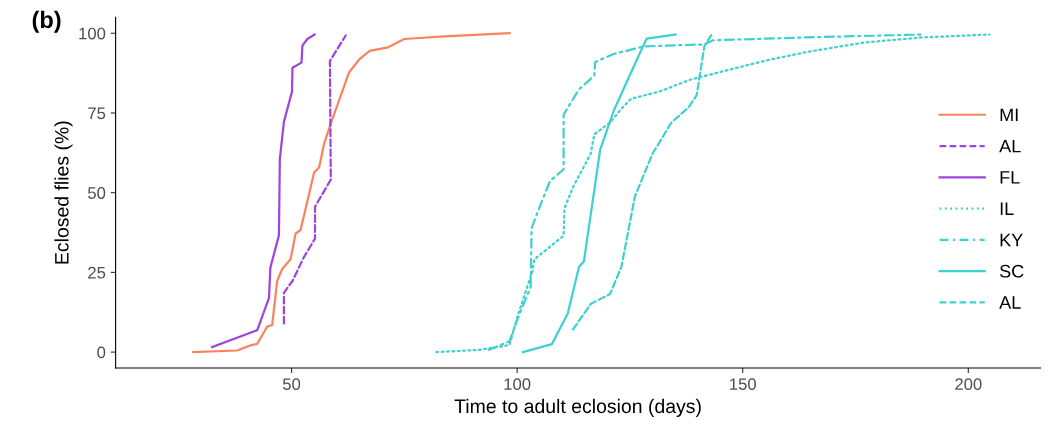  Describe the element at coordinates (92, 33) in the screenshot. I see `y-tick-label: 100` at that location.